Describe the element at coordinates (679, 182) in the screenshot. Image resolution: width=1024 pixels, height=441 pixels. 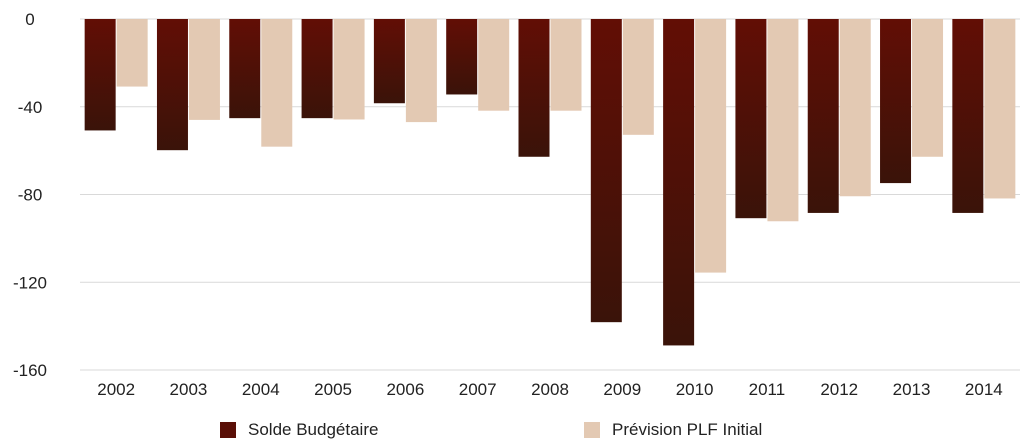
I see `bar-solde-budgetaire-2010` at that location.